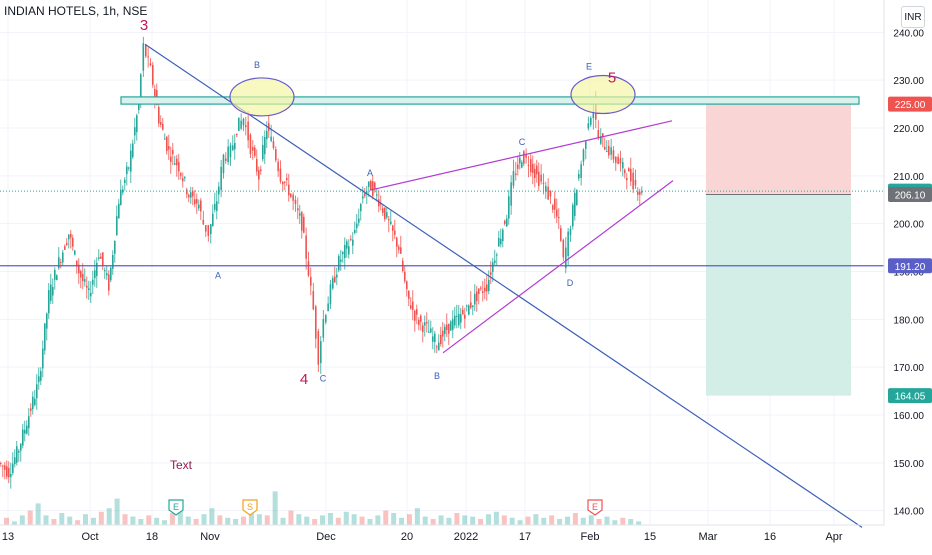 This screenshot has height=555, width=932. Describe the element at coordinates (778, 149) in the screenshot. I see `stop-loss-zone` at that location.